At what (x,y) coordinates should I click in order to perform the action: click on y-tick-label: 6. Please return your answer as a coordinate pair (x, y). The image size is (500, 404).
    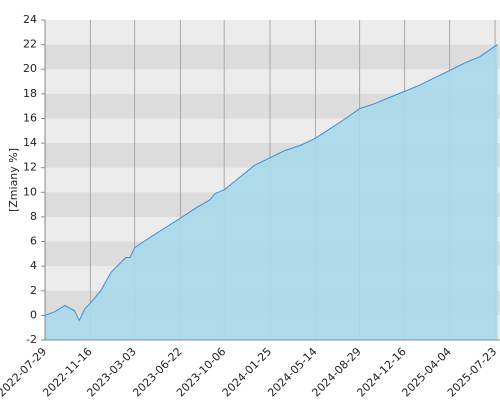
    Looking at the image, I should click on (33, 241).